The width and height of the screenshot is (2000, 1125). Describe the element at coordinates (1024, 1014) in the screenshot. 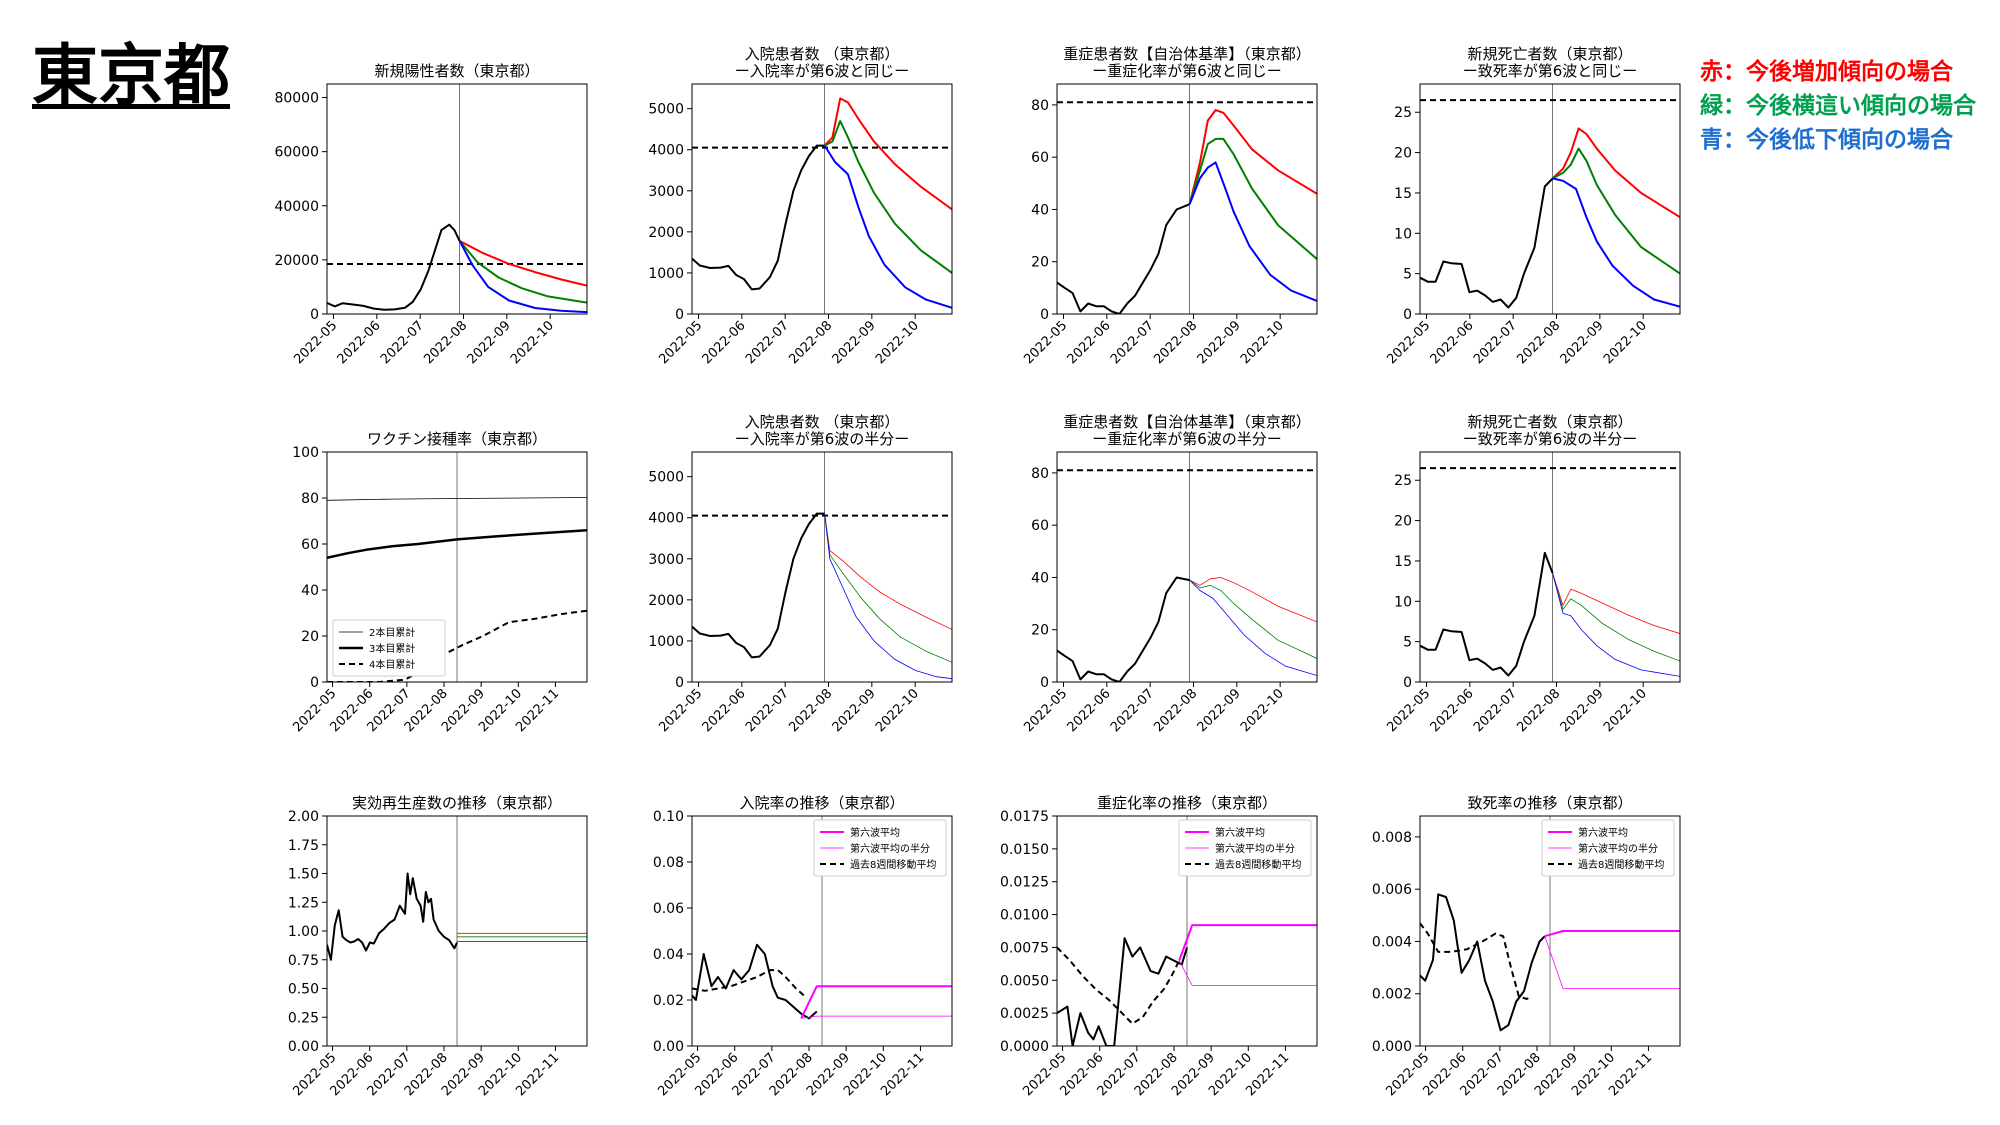

I see `y-tick-label: 0.0025` at that location.